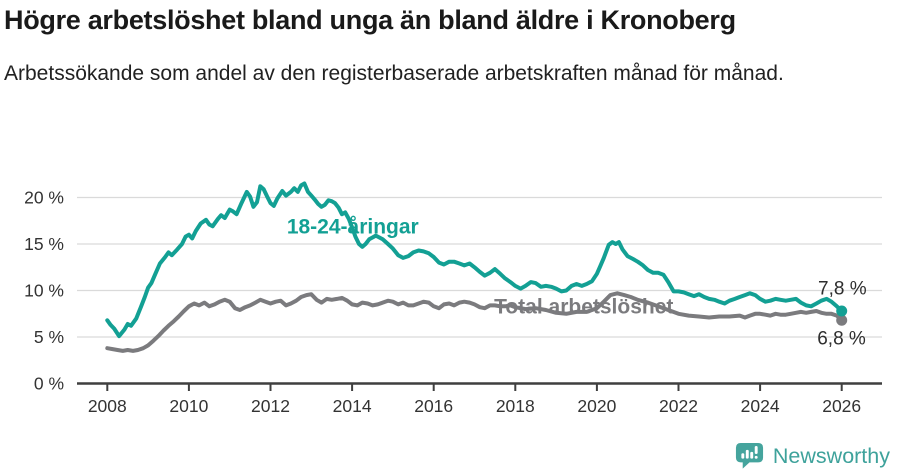  I want to click on x-tick-label: 2020, so click(596, 406).